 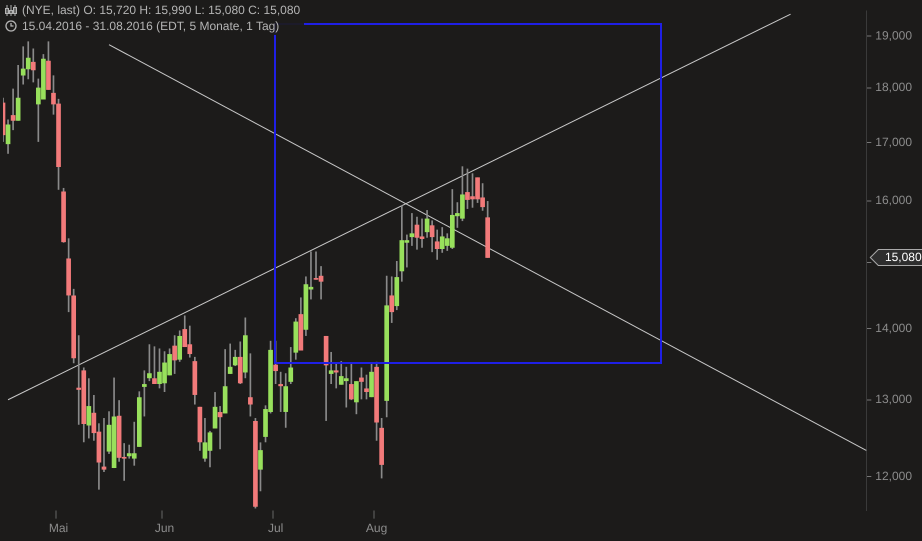 What do you see at coordinates (164, 528) in the screenshot?
I see `x-tick-label: Jun` at bounding box center [164, 528].